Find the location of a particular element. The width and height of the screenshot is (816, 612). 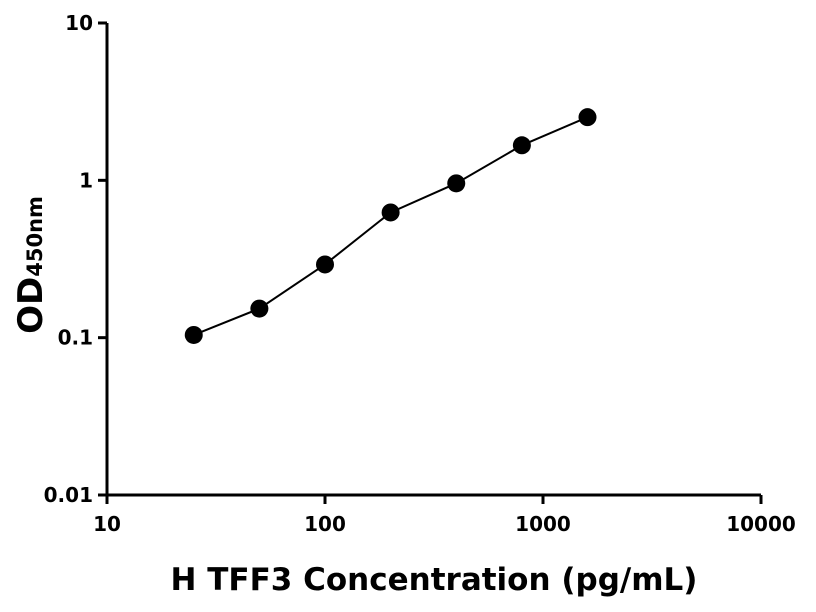

y-tick-label: 0.01 is located at coordinates (68, 495).